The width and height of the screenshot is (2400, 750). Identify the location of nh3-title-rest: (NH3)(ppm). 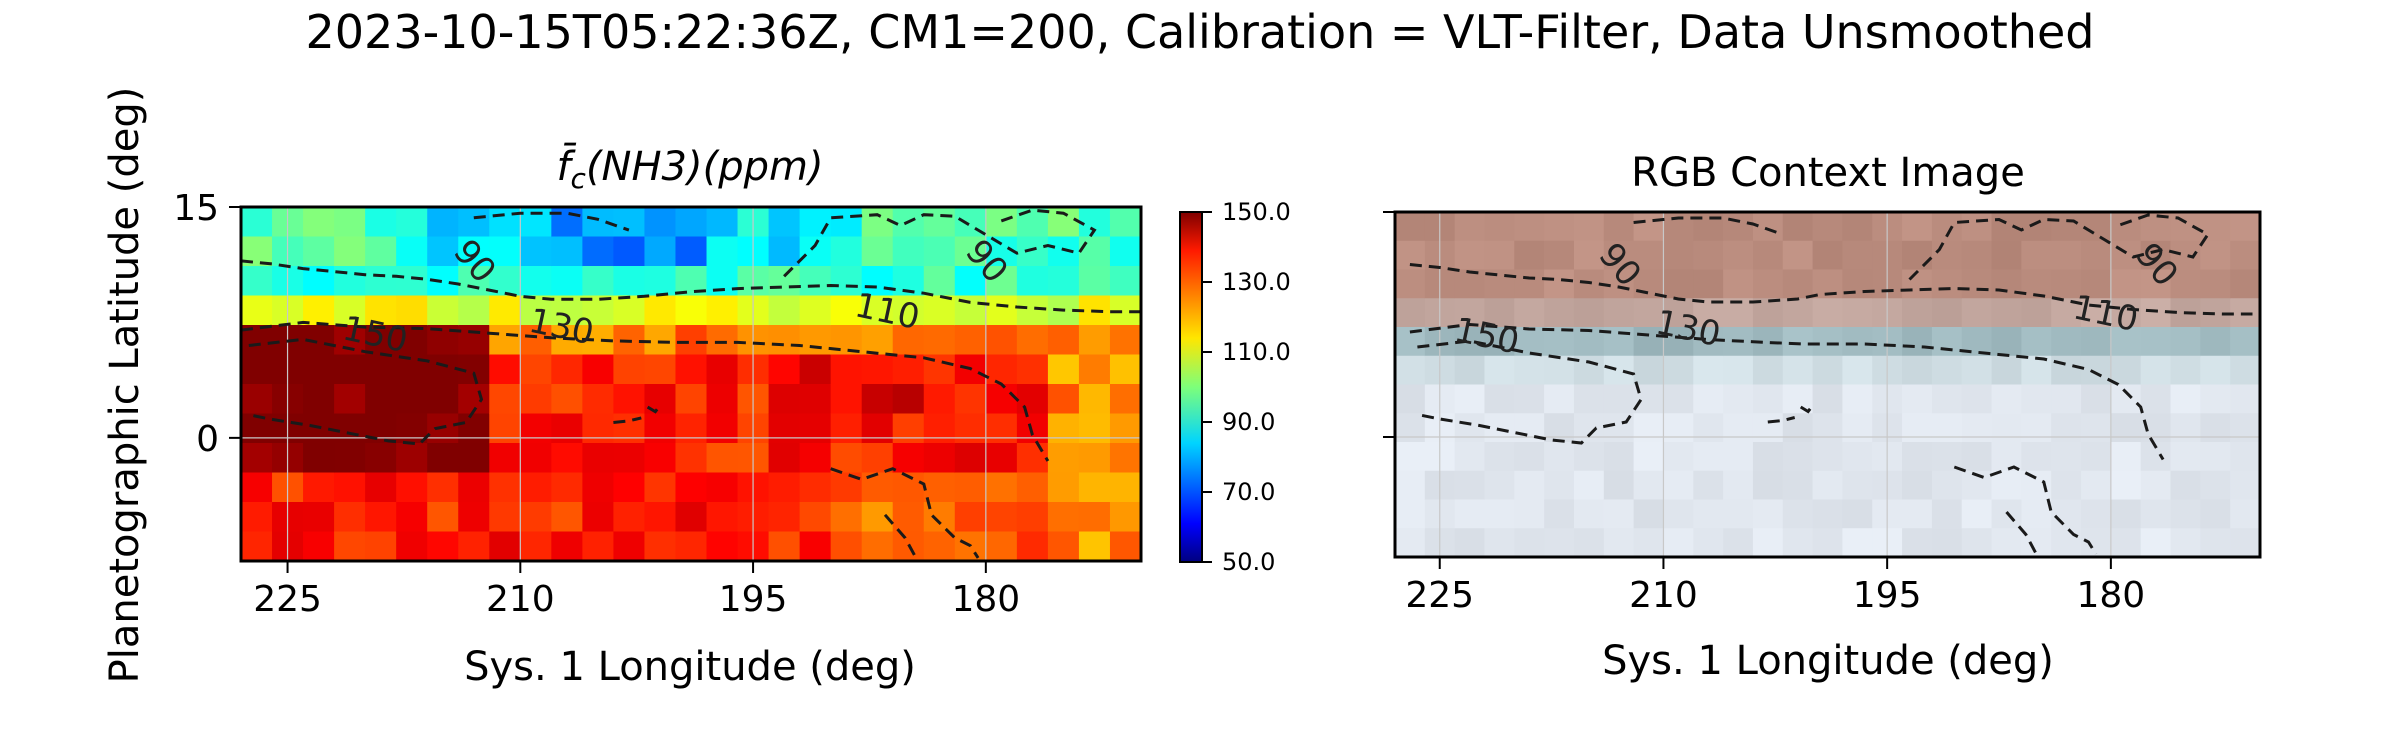
(705, 167).